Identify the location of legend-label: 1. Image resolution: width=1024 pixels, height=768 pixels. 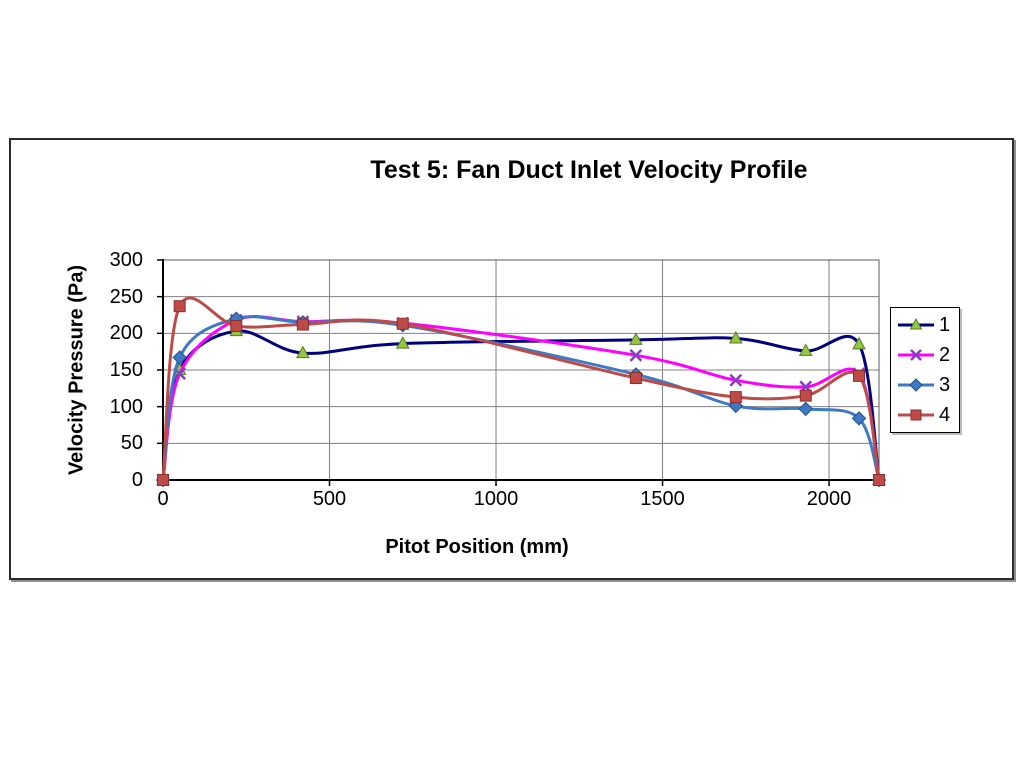
(945, 325).